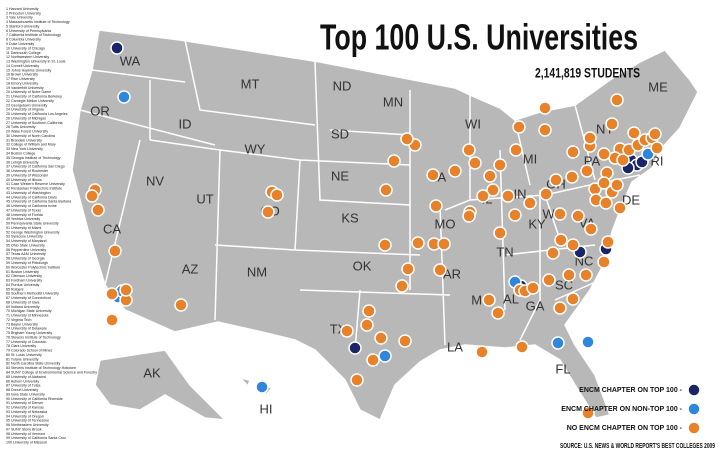  Describe the element at coordinates (25, 408) in the screenshot. I see `list-item: 92 University of Kansas` at that location.